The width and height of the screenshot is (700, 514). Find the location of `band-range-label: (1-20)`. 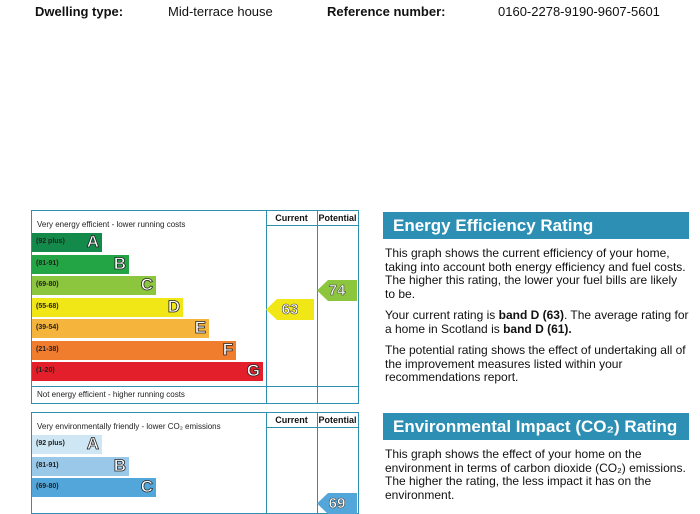

band-range-label: (1-20) is located at coordinates (45, 370).